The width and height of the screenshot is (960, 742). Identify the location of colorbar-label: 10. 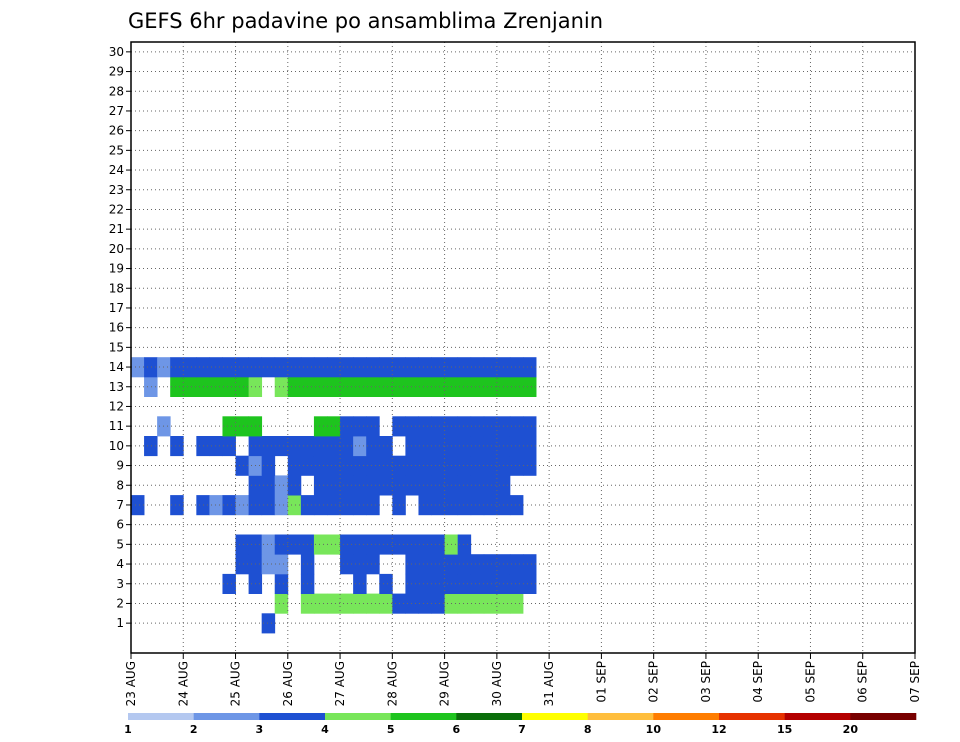
(654, 729).